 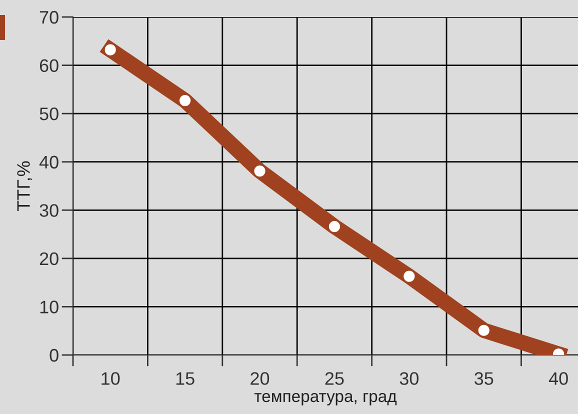 What do you see at coordinates (260, 378) in the screenshot?
I see `x-tick-label: 20` at bounding box center [260, 378].